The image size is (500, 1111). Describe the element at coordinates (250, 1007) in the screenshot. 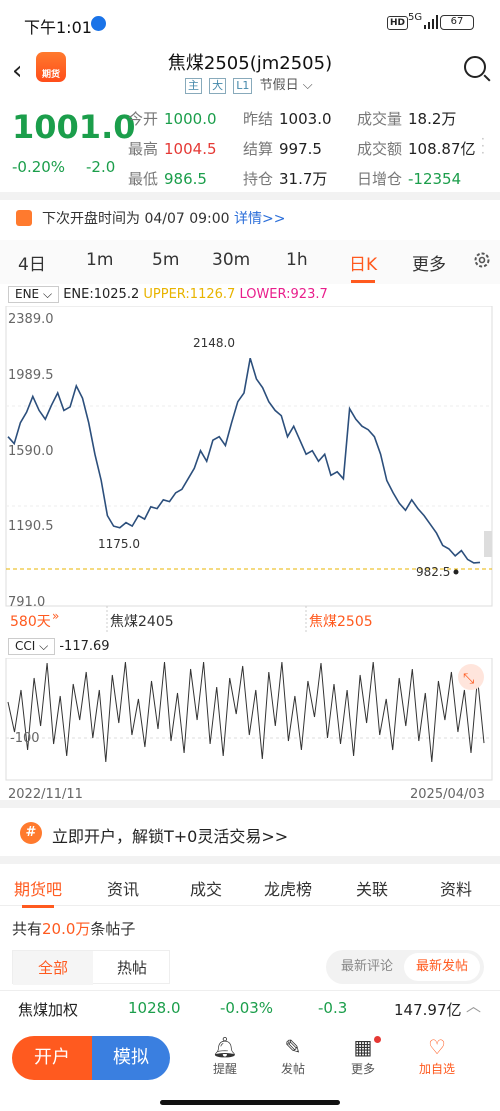

I see `weighted-ticker: 焦煤加权 1028.0 -0.03% -0.3 147.97亿 ︿` at that location.